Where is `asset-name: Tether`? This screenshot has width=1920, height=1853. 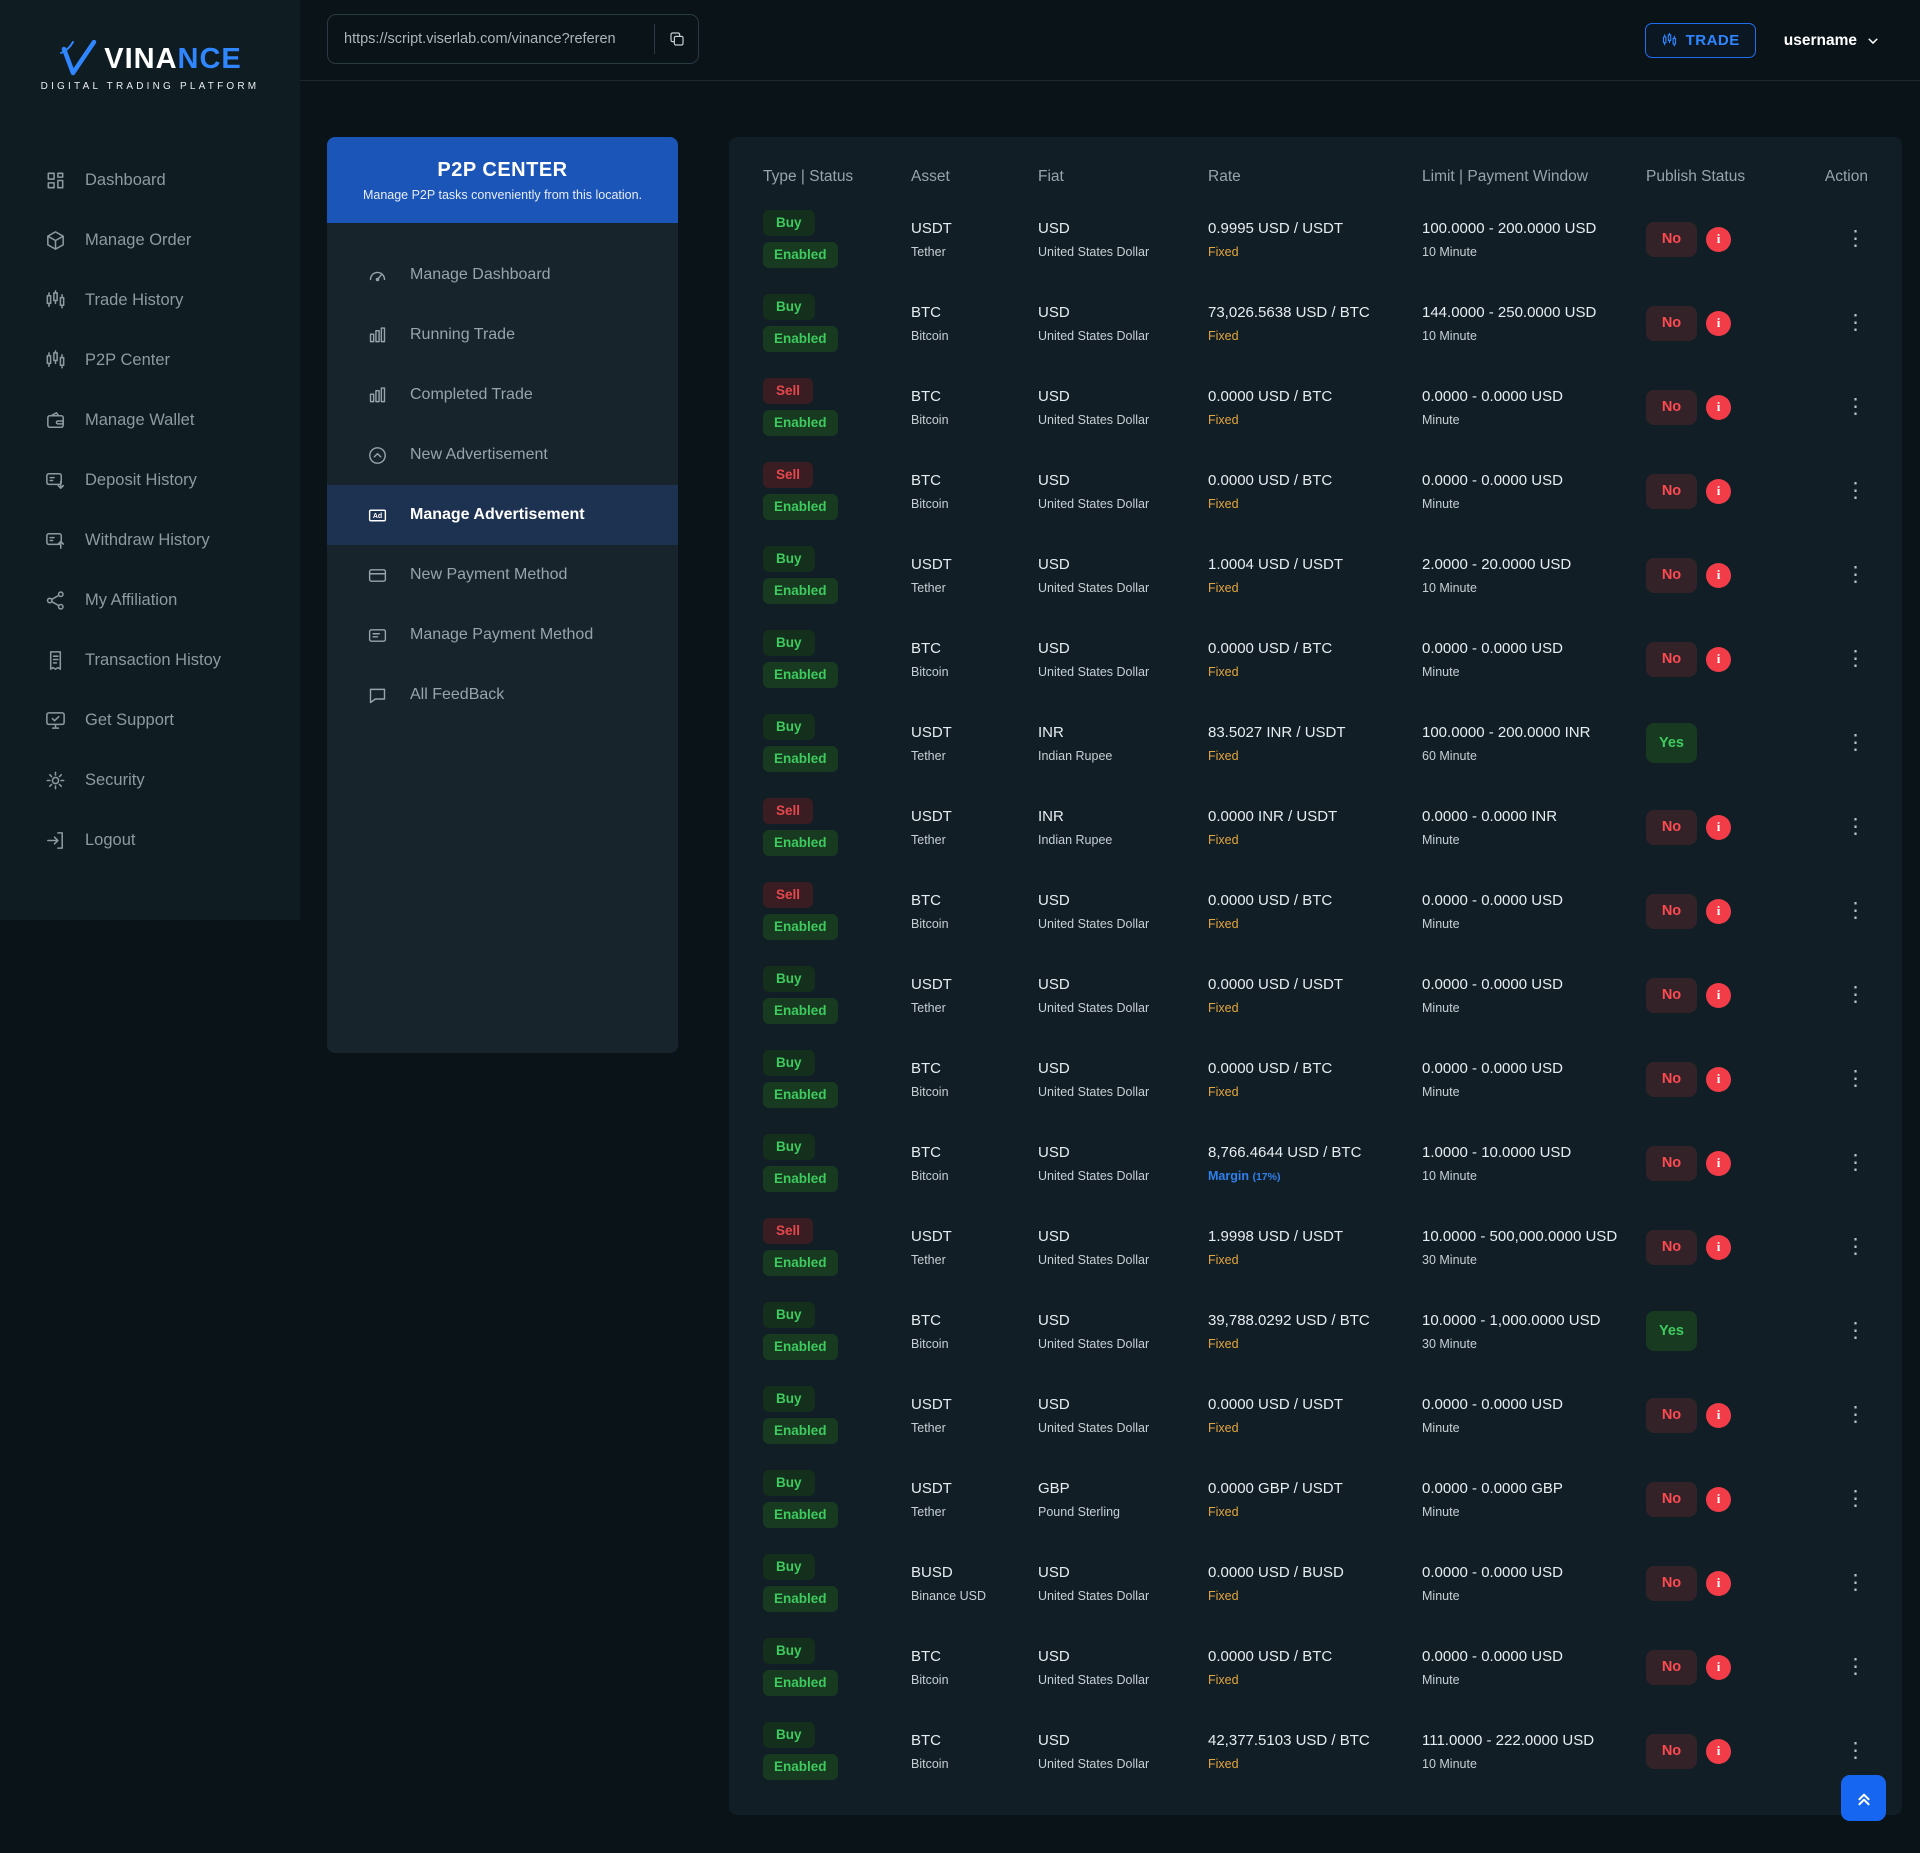 asset-name: Tether is located at coordinates (928, 1259).